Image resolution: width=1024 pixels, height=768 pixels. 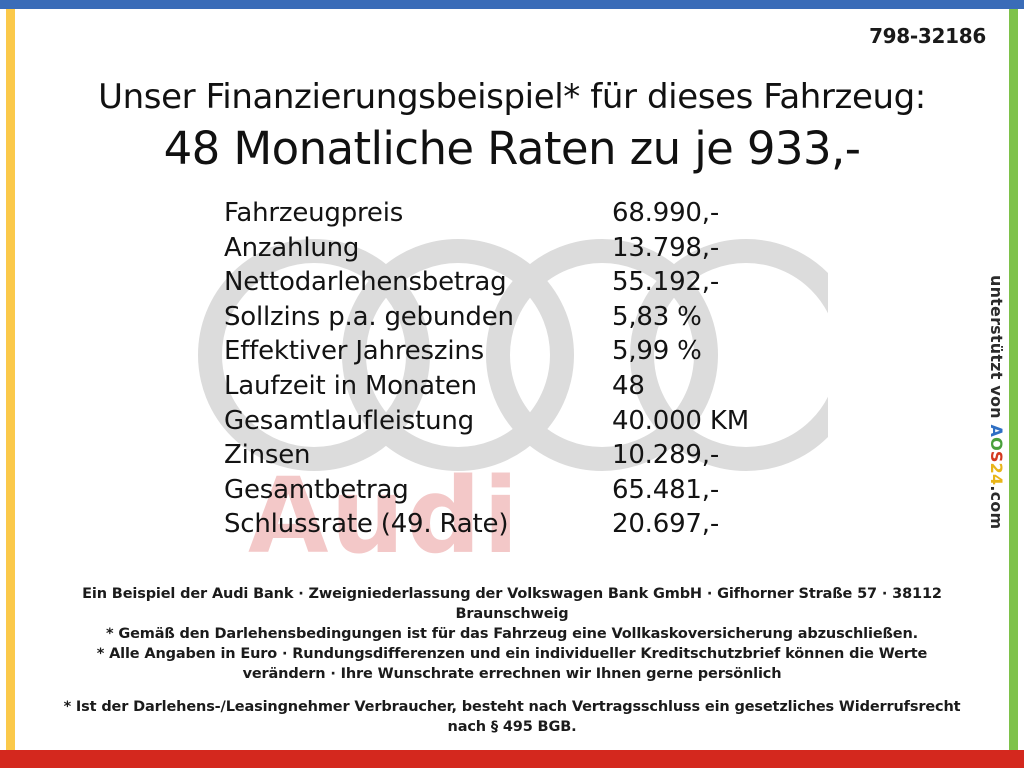 I want to click on finance-row: Zinsen 10.289,-, so click(x=486, y=457).